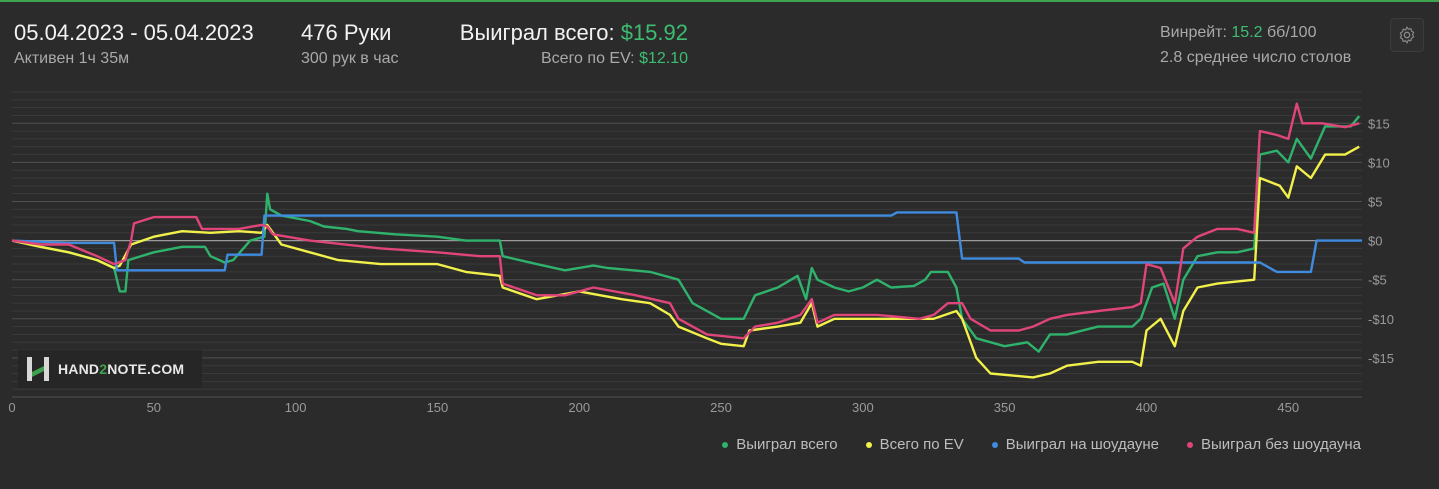 This screenshot has width=1439, height=489. I want to click on x-tick-label: 100, so click(296, 407).